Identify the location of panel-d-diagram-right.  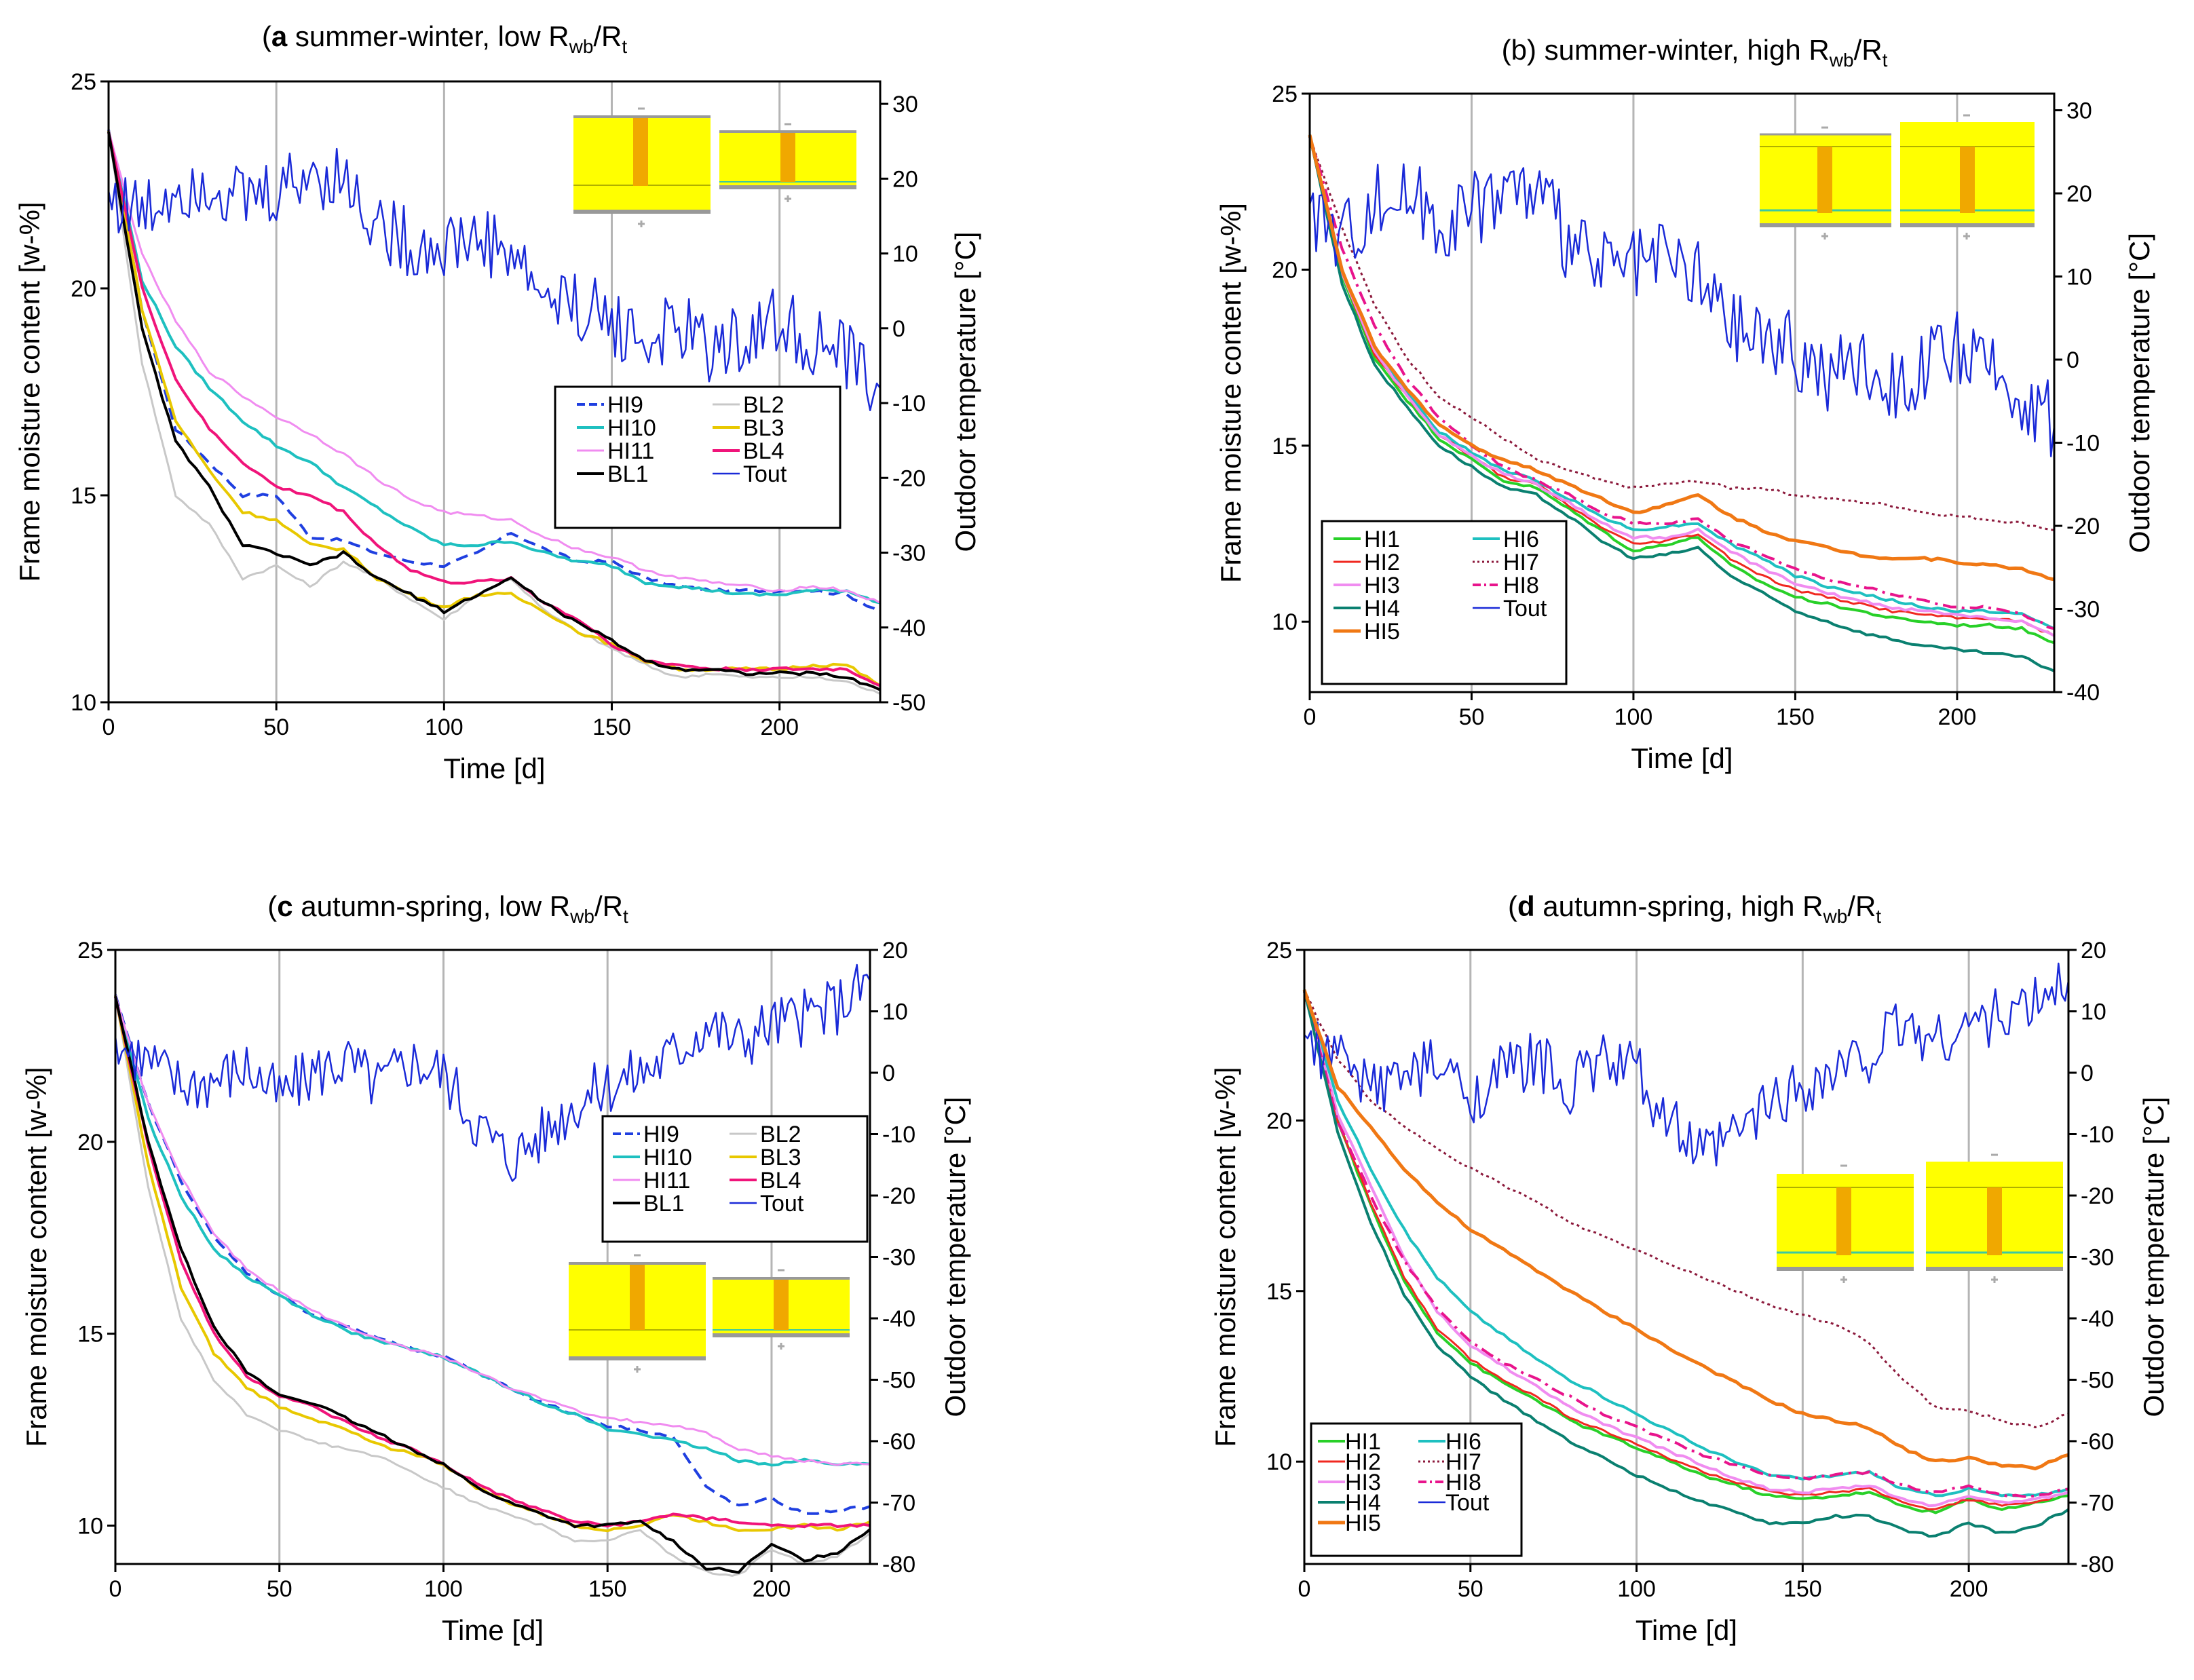
(1994, 1218).